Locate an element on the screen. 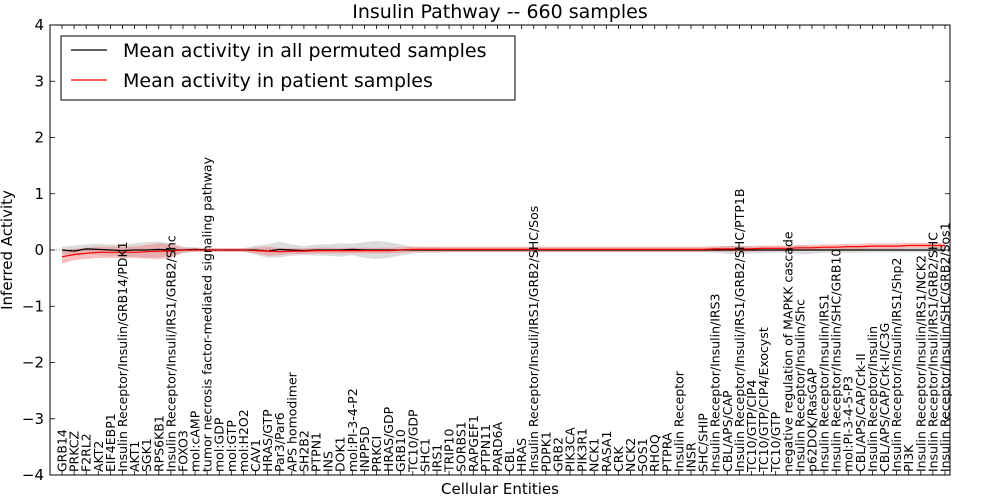 The image size is (1000, 500). x-tick-label: CBL is located at coordinates (509, 460).